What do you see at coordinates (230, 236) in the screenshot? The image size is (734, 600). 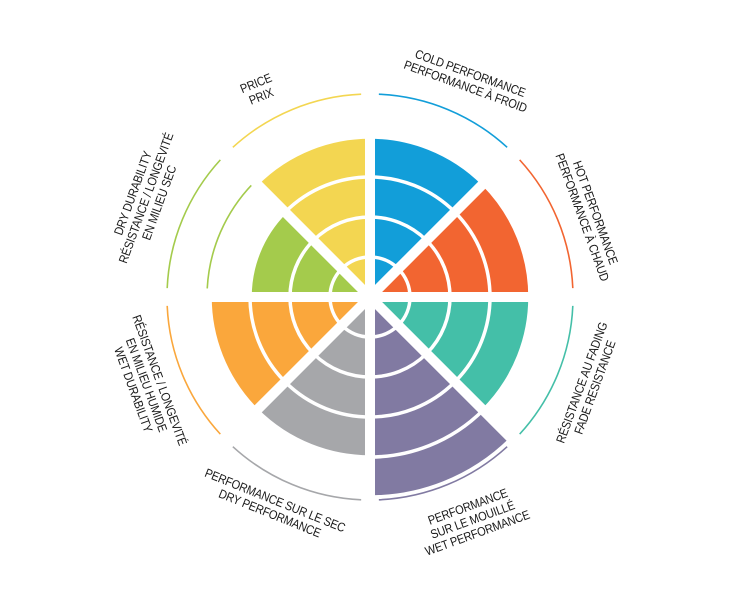 I see `sector-inner-arc` at bounding box center [230, 236].